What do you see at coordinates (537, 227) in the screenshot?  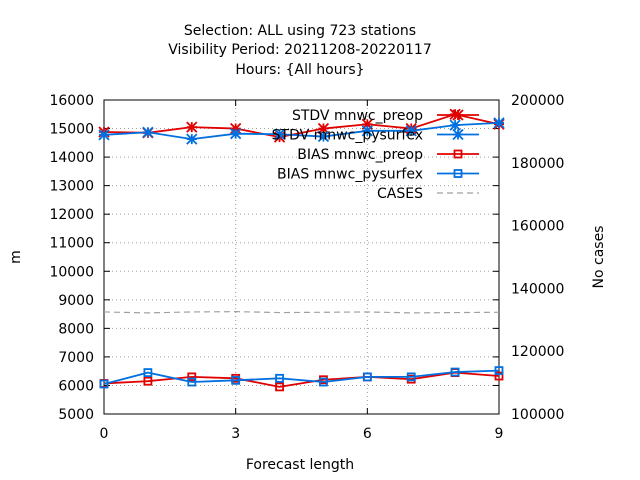 I see `y2-tick-label: 160000` at bounding box center [537, 227].